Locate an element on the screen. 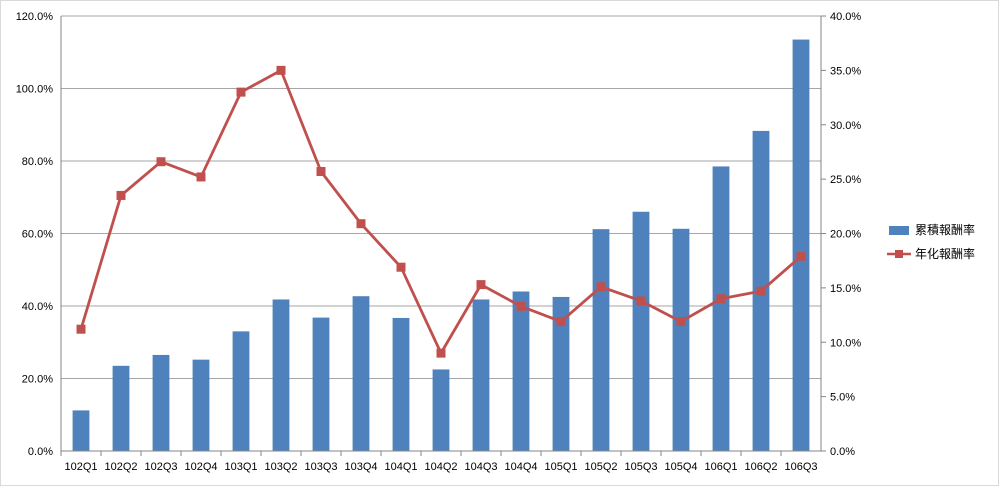  legend-swatch-cumulative is located at coordinates (899, 230).